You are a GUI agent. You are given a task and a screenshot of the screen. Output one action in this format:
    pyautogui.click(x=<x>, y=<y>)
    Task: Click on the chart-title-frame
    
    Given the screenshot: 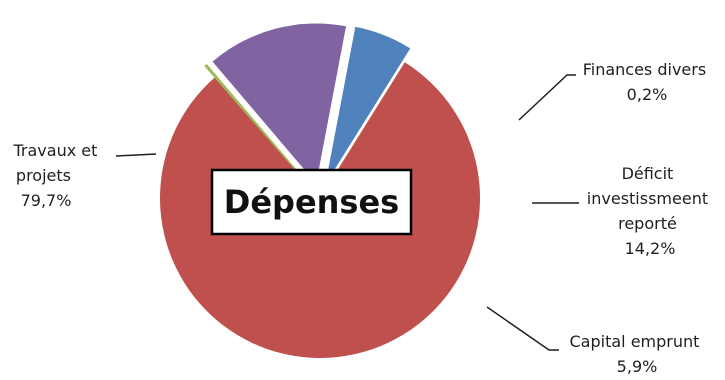 What is the action you would take?
    pyautogui.click(x=311, y=202)
    